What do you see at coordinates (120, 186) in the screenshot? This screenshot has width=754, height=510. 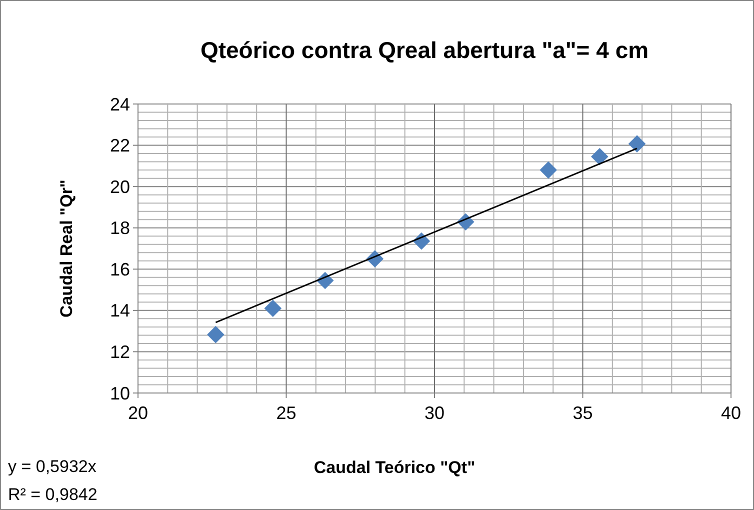 I see `y-tick-label: 20` at bounding box center [120, 186].